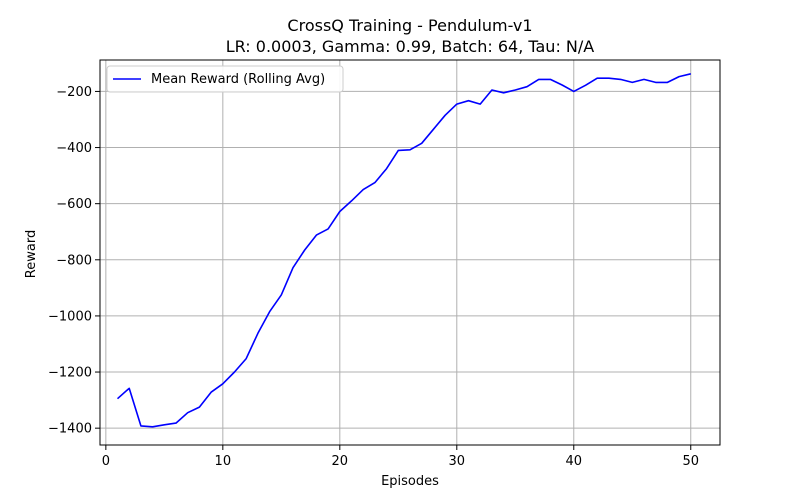  I want to click on y-tick-label: −600, so click(74, 204).